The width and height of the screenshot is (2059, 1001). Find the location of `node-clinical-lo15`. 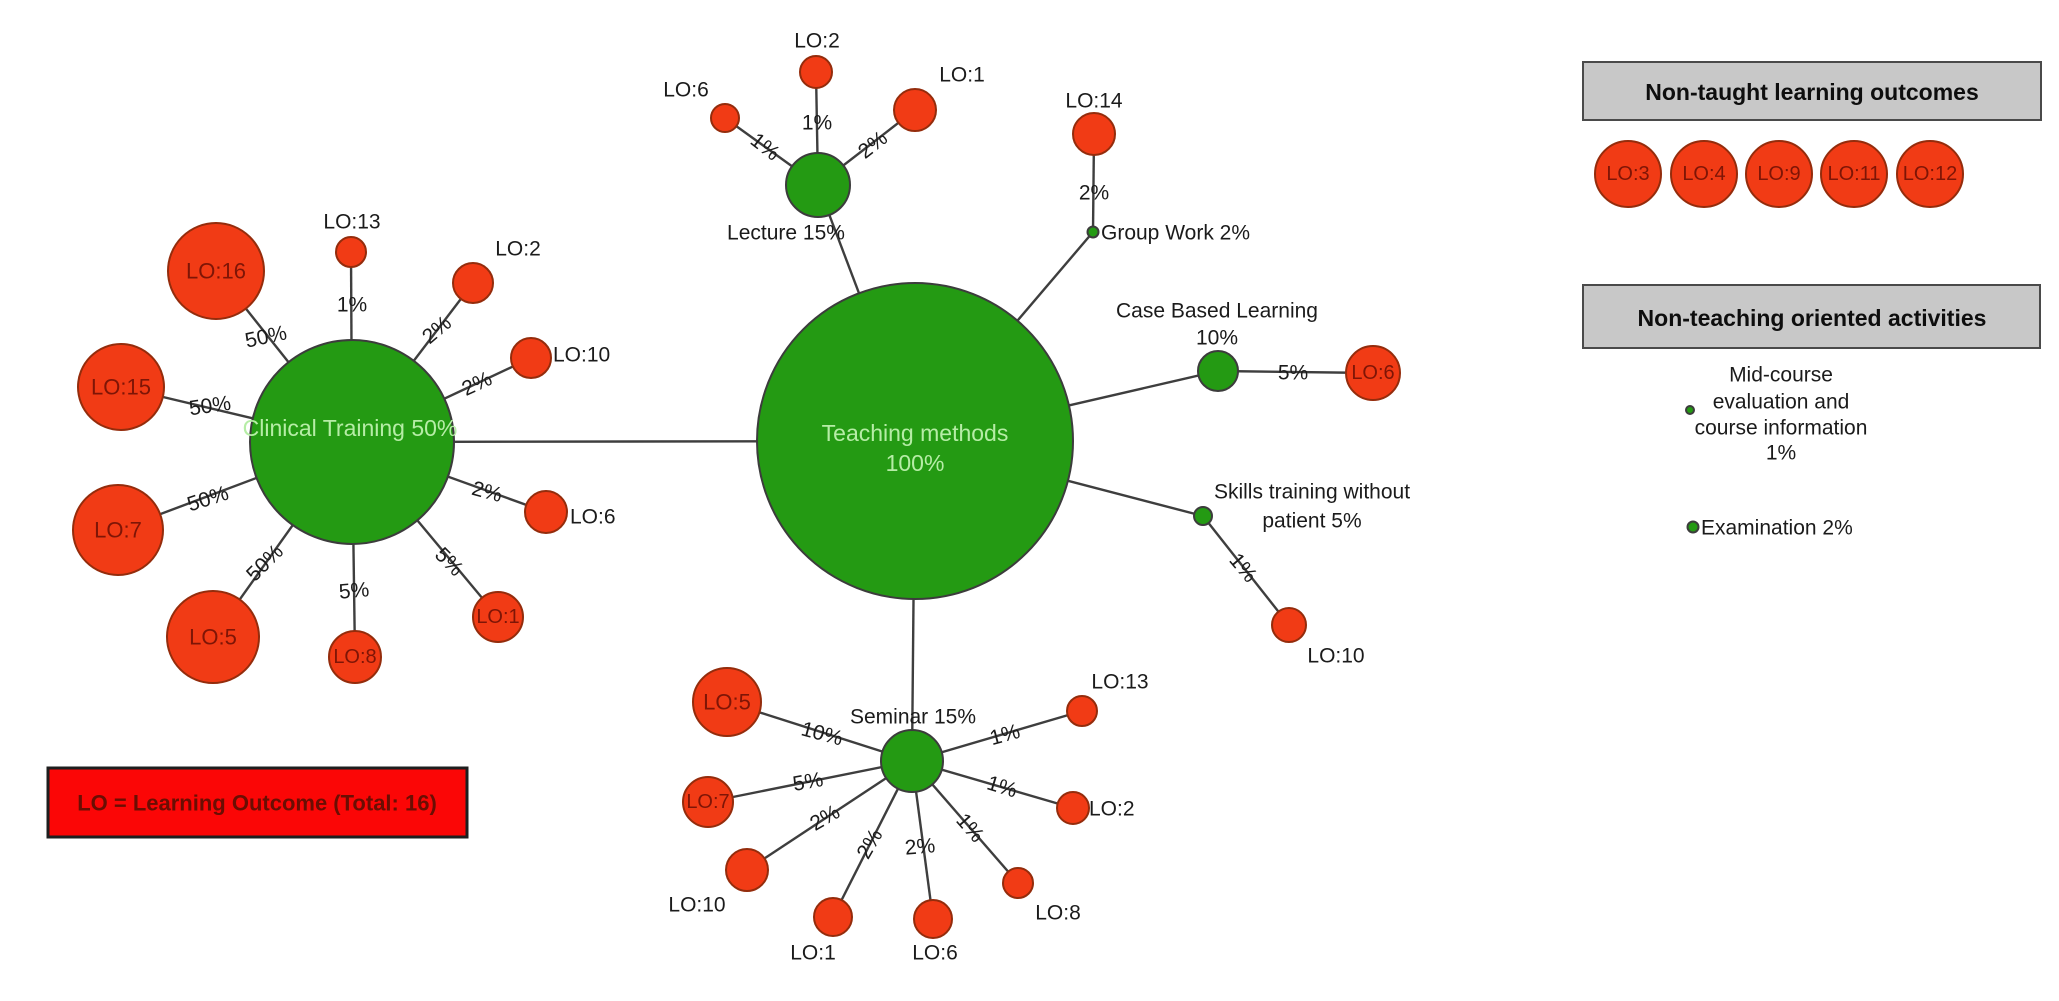

node-clinical-lo15 is located at coordinates (121, 387).